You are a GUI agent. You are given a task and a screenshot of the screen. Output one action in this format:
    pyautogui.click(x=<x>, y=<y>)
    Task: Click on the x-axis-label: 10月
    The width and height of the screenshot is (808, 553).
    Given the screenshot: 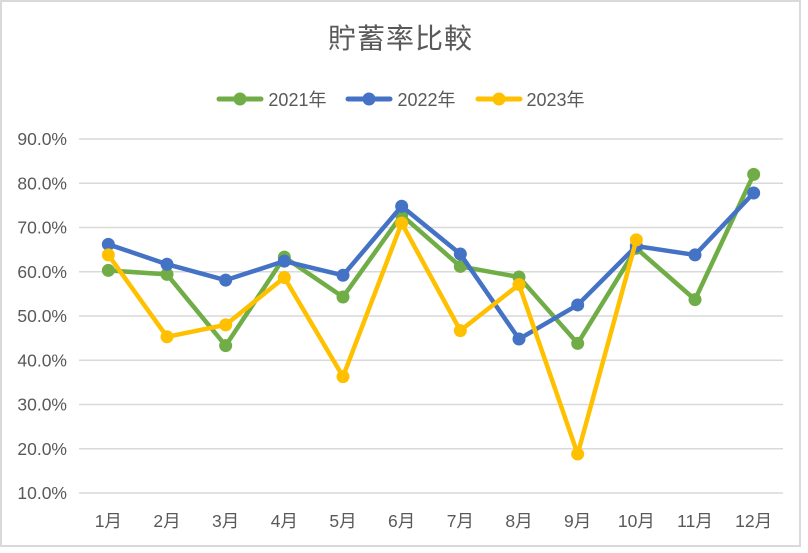 What is the action you would take?
    pyautogui.click(x=636, y=521)
    